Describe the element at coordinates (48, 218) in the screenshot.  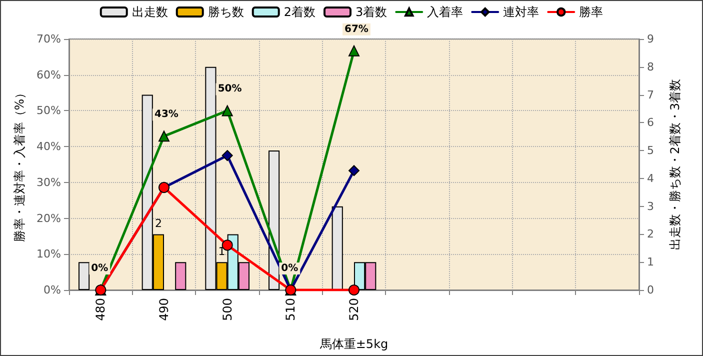
I see `y-tick-label: 20%` at that location.